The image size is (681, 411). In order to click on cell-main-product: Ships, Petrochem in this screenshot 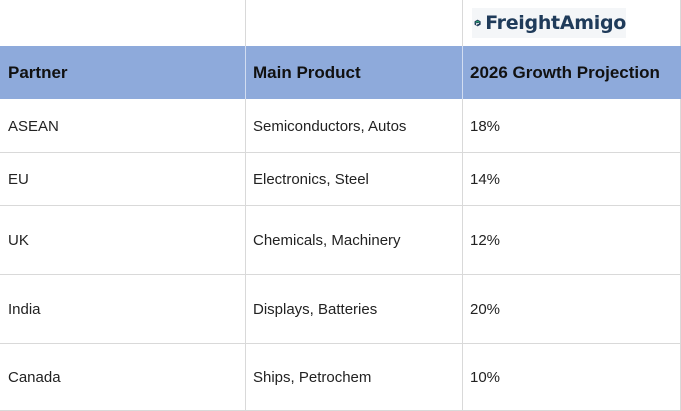, I will do `click(312, 377)`.